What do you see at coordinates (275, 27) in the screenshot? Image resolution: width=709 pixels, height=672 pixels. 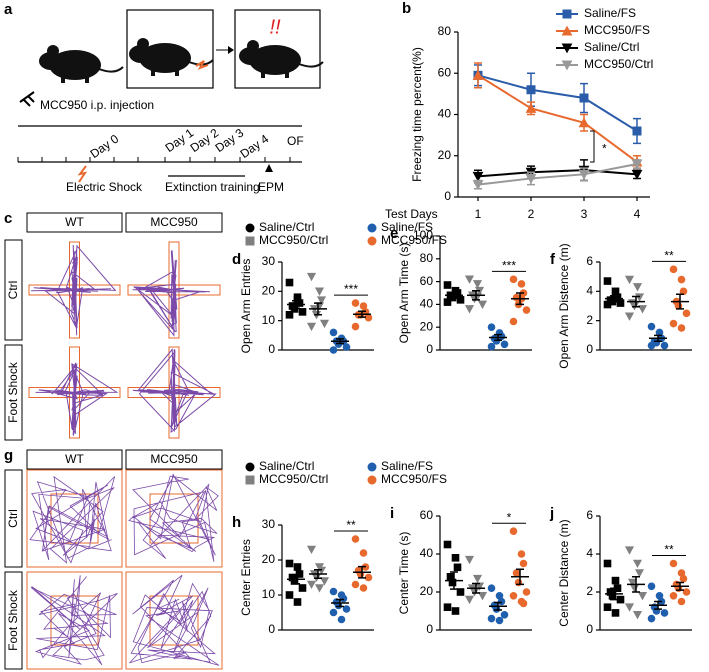 I see `alert: !!` at bounding box center [275, 27].